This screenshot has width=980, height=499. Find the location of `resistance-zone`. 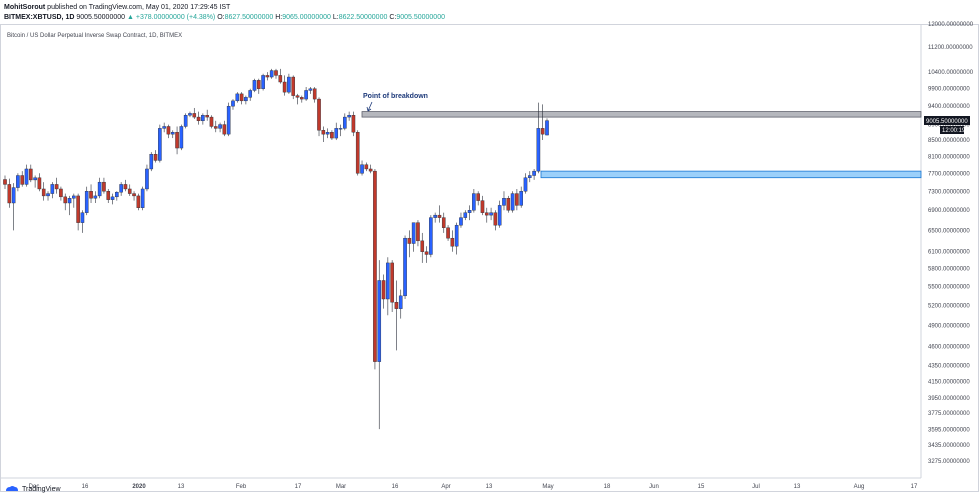

resistance-zone is located at coordinates (641, 114).